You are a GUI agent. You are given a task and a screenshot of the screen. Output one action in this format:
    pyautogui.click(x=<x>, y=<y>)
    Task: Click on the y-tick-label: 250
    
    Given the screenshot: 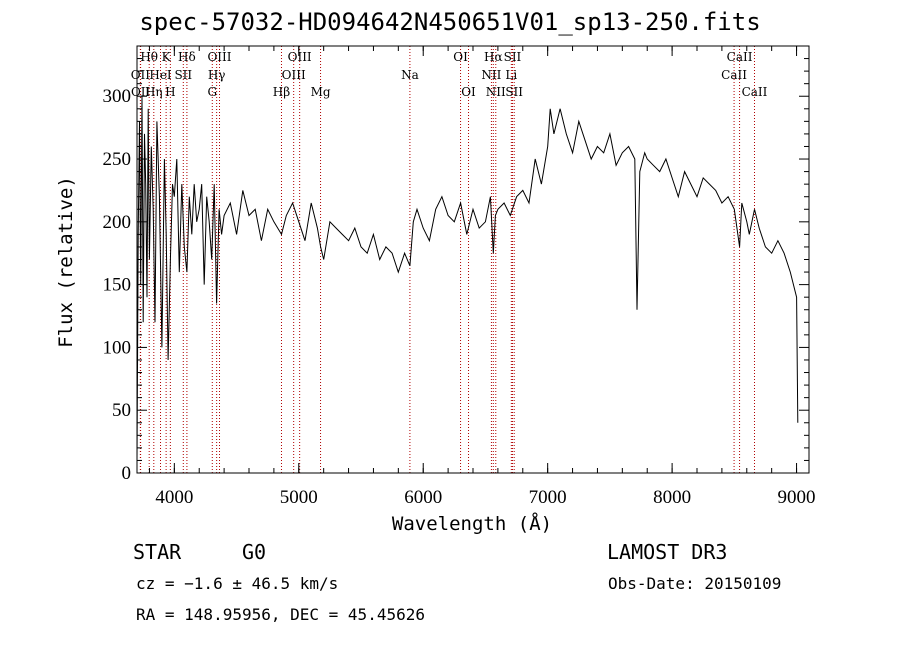 What is the action you would take?
    pyautogui.click(x=117, y=159)
    